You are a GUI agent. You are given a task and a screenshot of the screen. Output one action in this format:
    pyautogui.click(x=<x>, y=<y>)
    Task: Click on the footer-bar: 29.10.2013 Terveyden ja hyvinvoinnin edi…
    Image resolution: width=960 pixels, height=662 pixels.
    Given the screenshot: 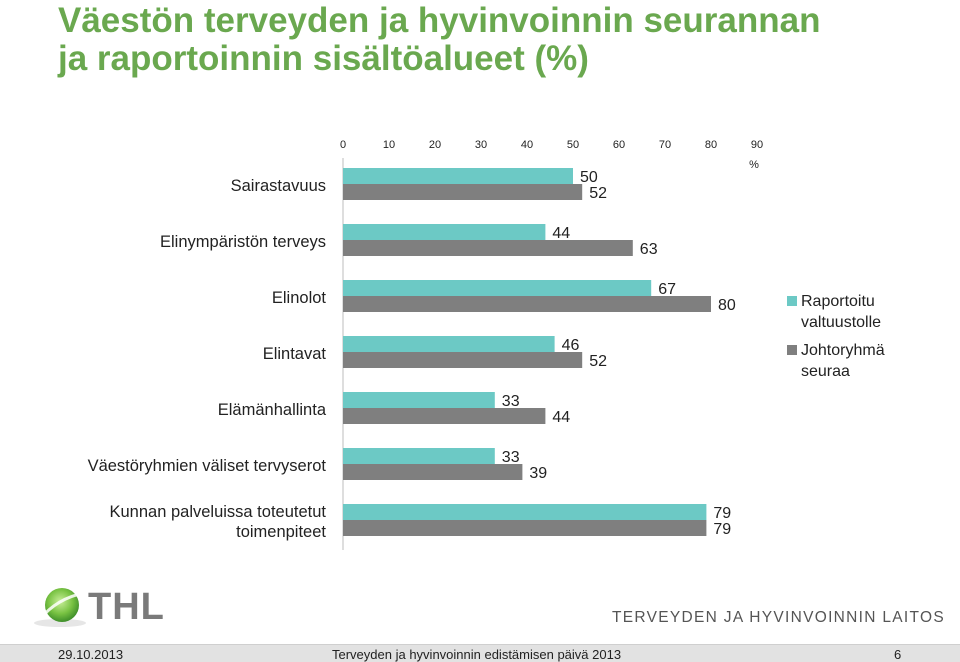 What is the action you would take?
    pyautogui.click(x=480, y=653)
    